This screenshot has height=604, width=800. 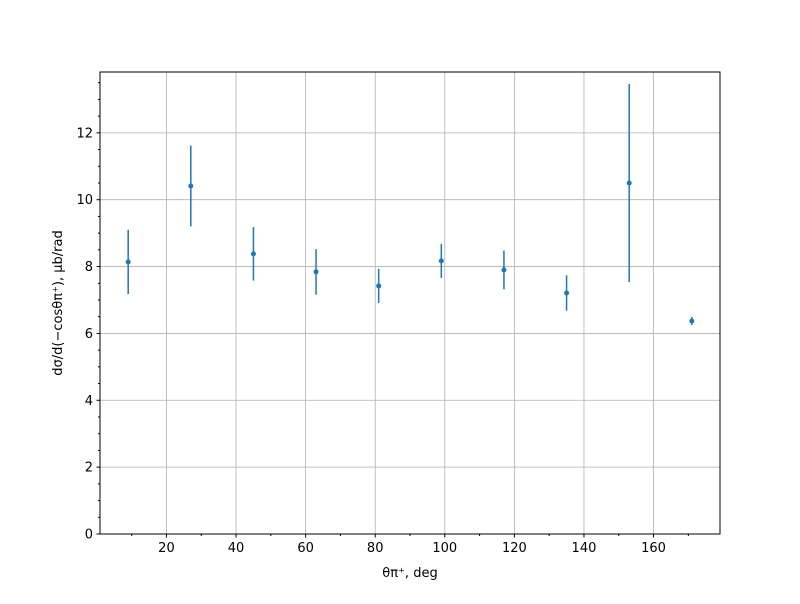 I want to click on y-tick-label: 0, so click(x=89, y=535).